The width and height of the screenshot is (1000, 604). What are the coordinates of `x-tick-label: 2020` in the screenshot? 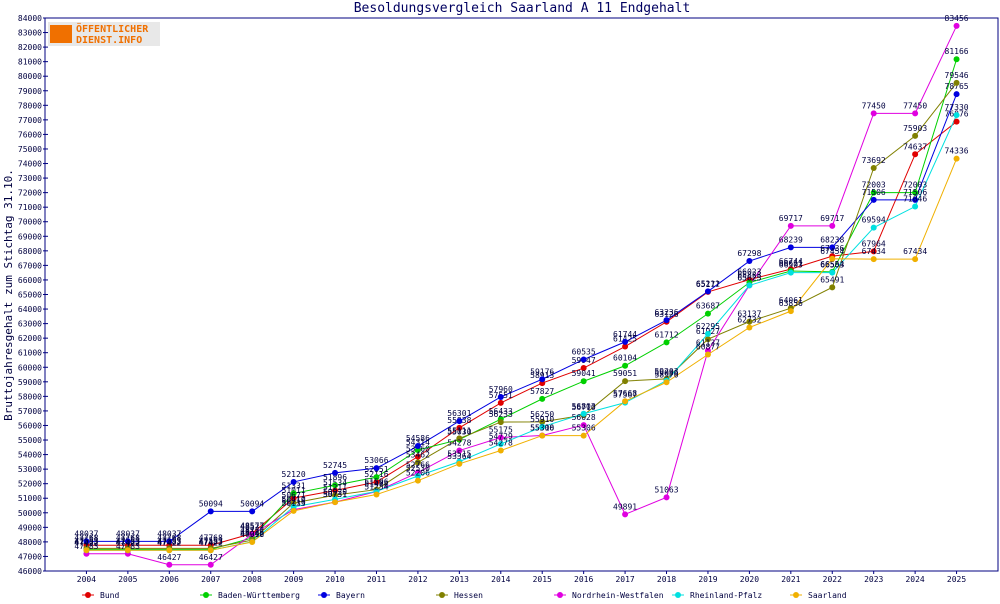 It's located at (749, 579).